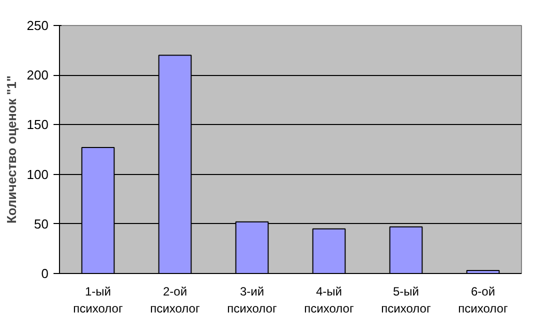 Image resolution: width=543 pixels, height=320 pixels. What do you see at coordinates (329, 300) in the screenshot?
I see `x-tick-label: 4-ый психолог` at bounding box center [329, 300].